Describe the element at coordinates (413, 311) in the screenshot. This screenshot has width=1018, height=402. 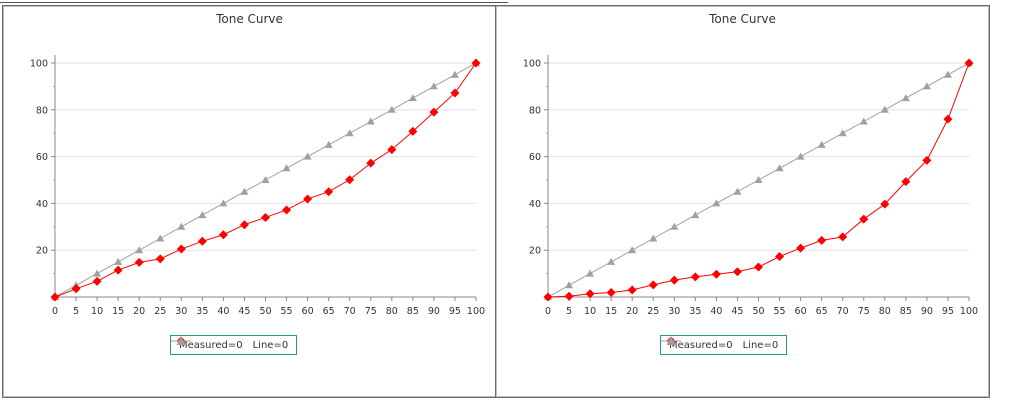
I see `x-tick-label: 85` at that location.